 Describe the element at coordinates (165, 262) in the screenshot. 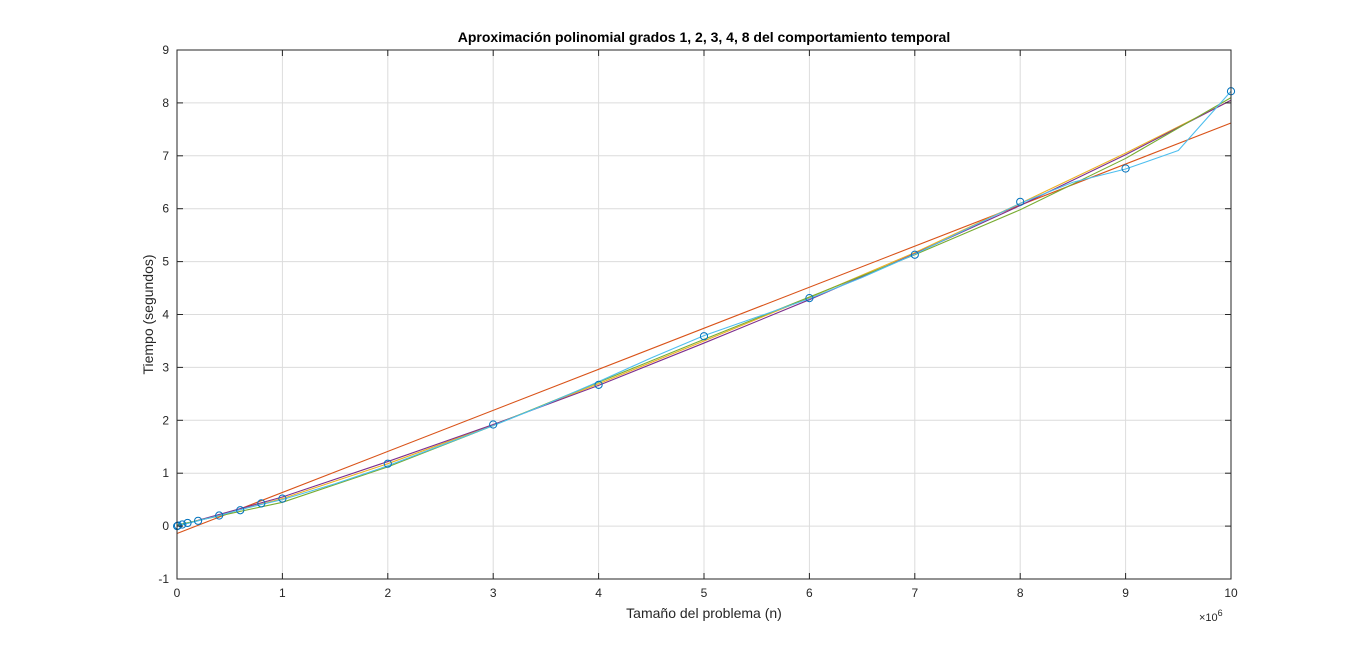

I see `y-tick-label: 5` at that location.